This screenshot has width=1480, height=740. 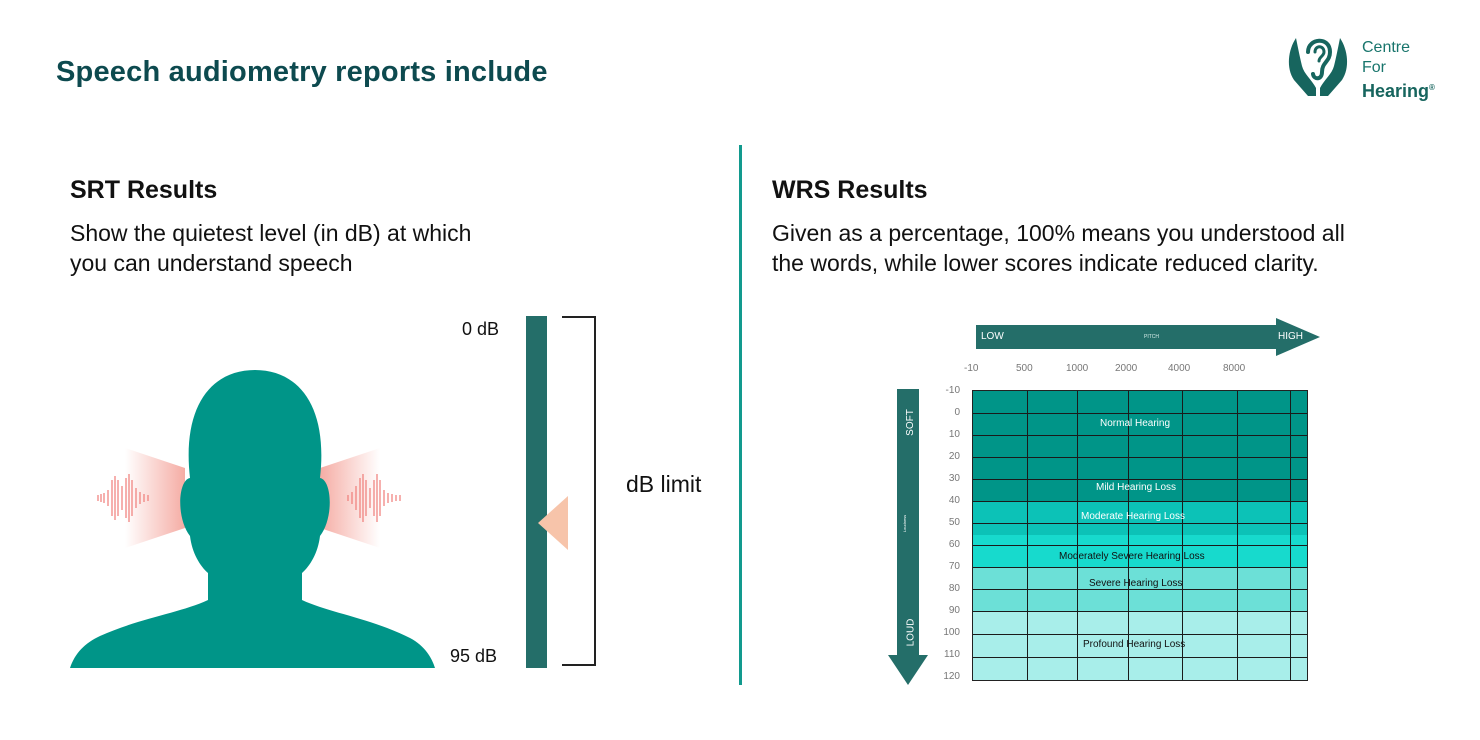 I want to click on loudness-arrow: SOFT Loudness LOUD, so click(x=908, y=537).